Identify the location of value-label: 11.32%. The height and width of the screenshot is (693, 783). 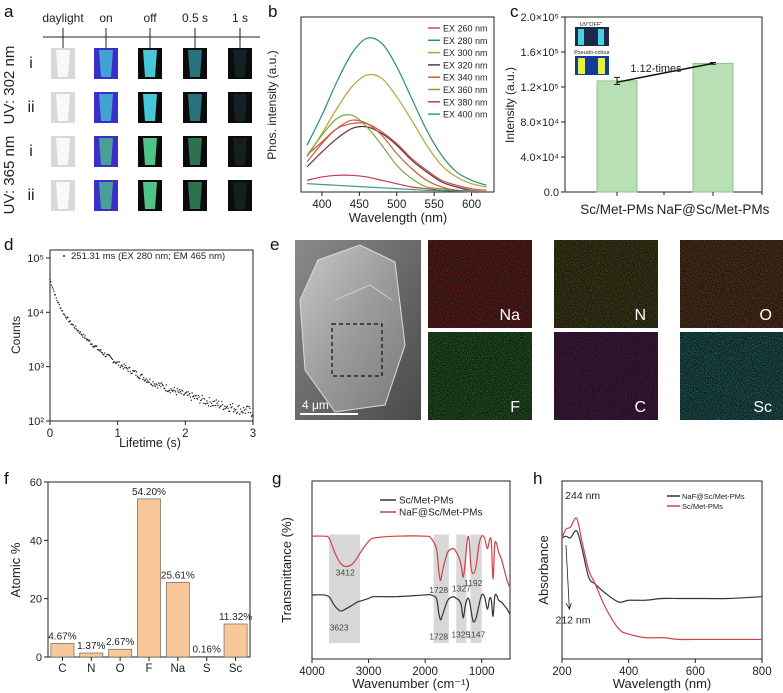
(235, 617).